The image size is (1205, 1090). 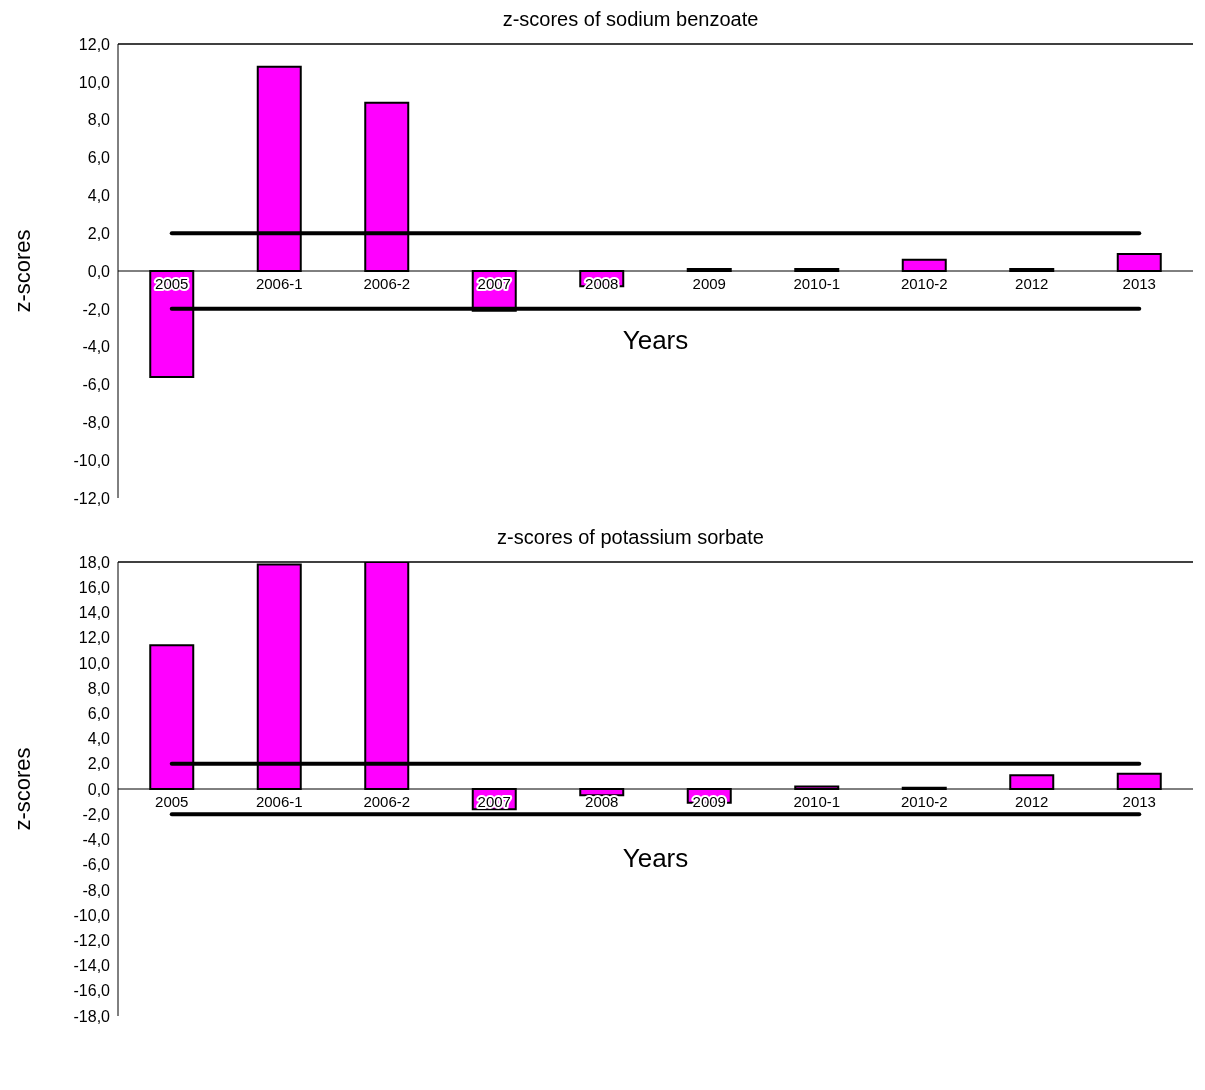 I want to click on chart-title: z-scores of sodium benzoate, so click(x=630, y=20).